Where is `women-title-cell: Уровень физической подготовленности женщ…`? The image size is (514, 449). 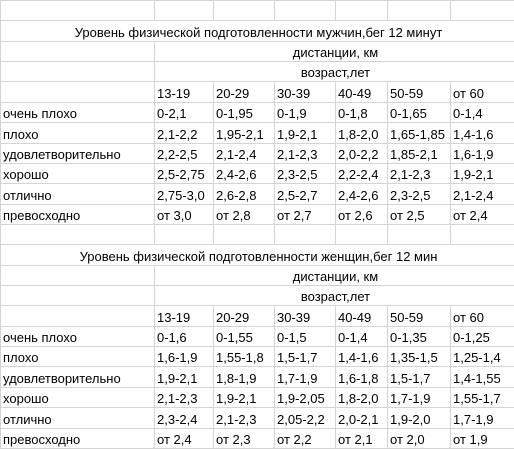 women-title-cell: Уровень физической подготовленности женщ… is located at coordinates (257, 255).